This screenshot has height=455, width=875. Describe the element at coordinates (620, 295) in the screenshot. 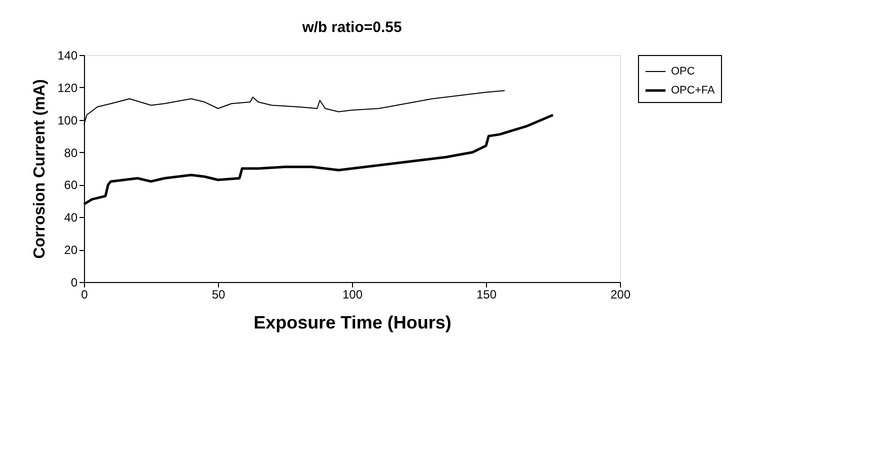

I see `x-tick-label: 200` at that location.